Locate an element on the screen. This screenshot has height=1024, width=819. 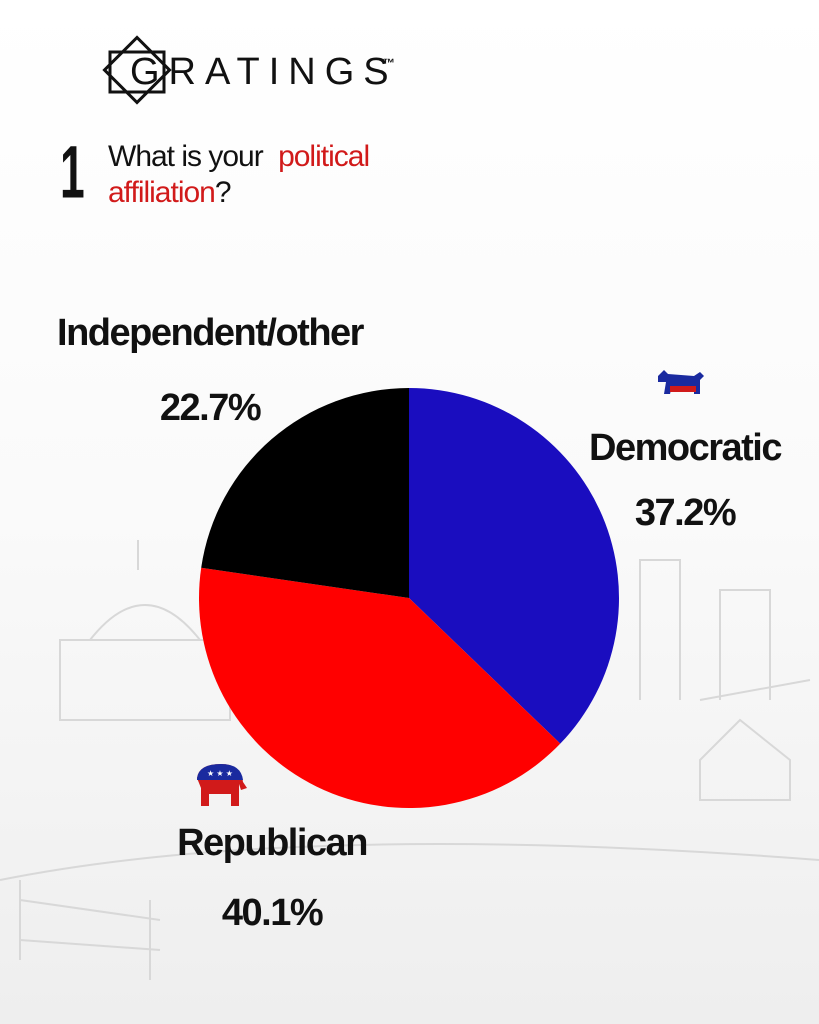
elephant-icon: ★ ★ ★ is located at coordinates (222, 785).